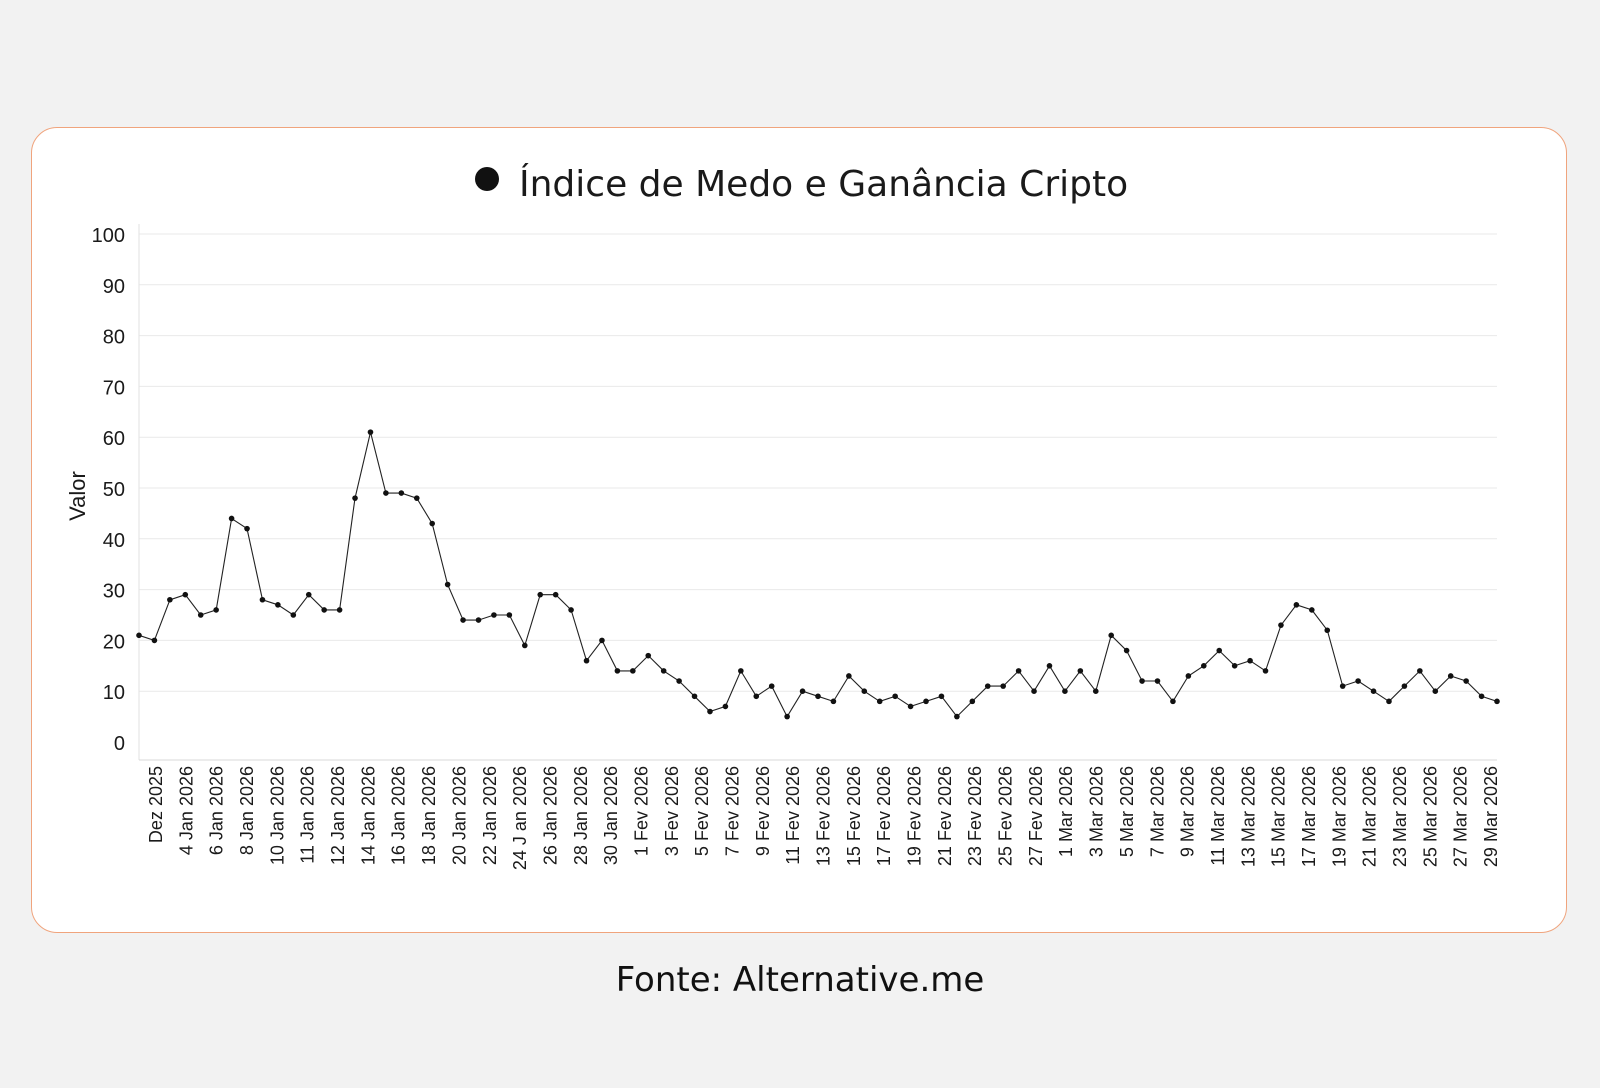 This screenshot has width=1600, height=1088. Describe the element at coordinates (114, 642) in the screenshot. I see `y-tick-label: 20` at that location.